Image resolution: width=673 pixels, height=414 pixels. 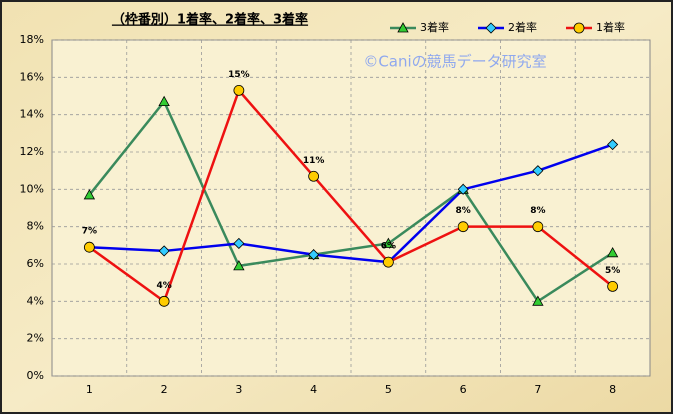 I want to click on chart-title: （枠番別）1着率、2着率、3着率, so click(x=210, y=20).